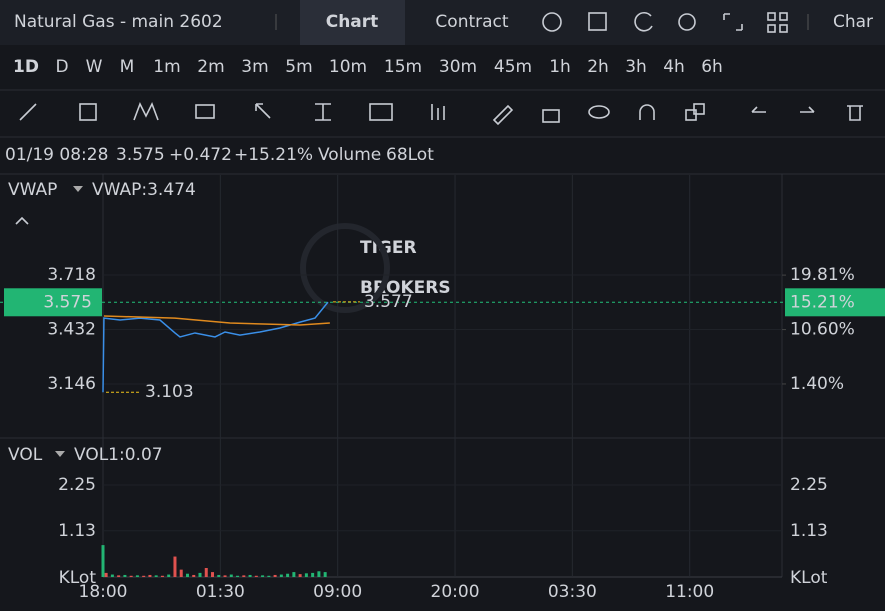 Image resolution: width=885 pixels, height=611 pixels. Describe the element at coordinates (817, 384) in the screenshot. I see `y2-tick-label: 1.40%` at that location.